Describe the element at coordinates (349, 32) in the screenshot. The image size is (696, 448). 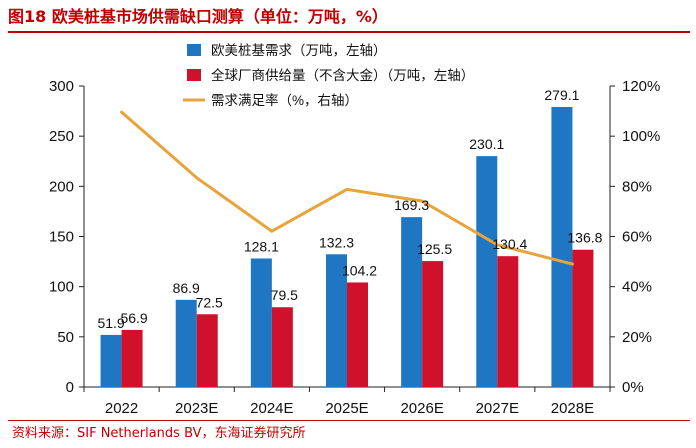
I see `title-divider` at that location.